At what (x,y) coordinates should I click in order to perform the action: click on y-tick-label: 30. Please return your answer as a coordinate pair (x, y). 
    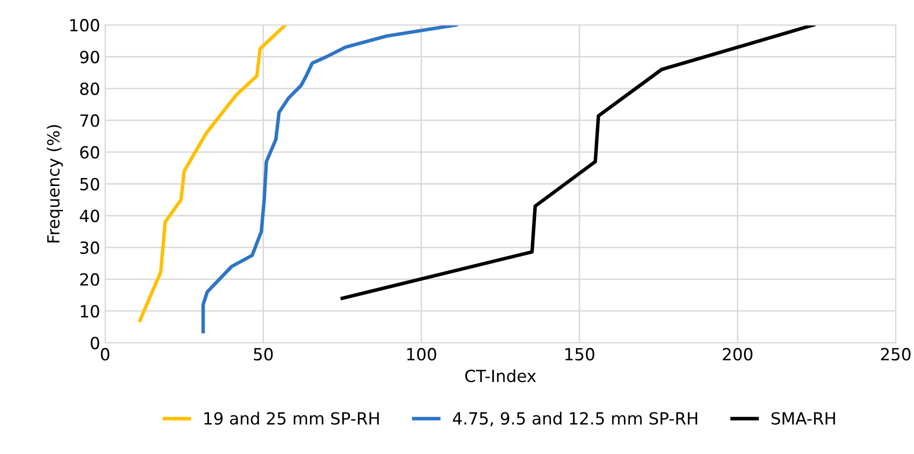
    Looking at the image, I should click on (90, 247).